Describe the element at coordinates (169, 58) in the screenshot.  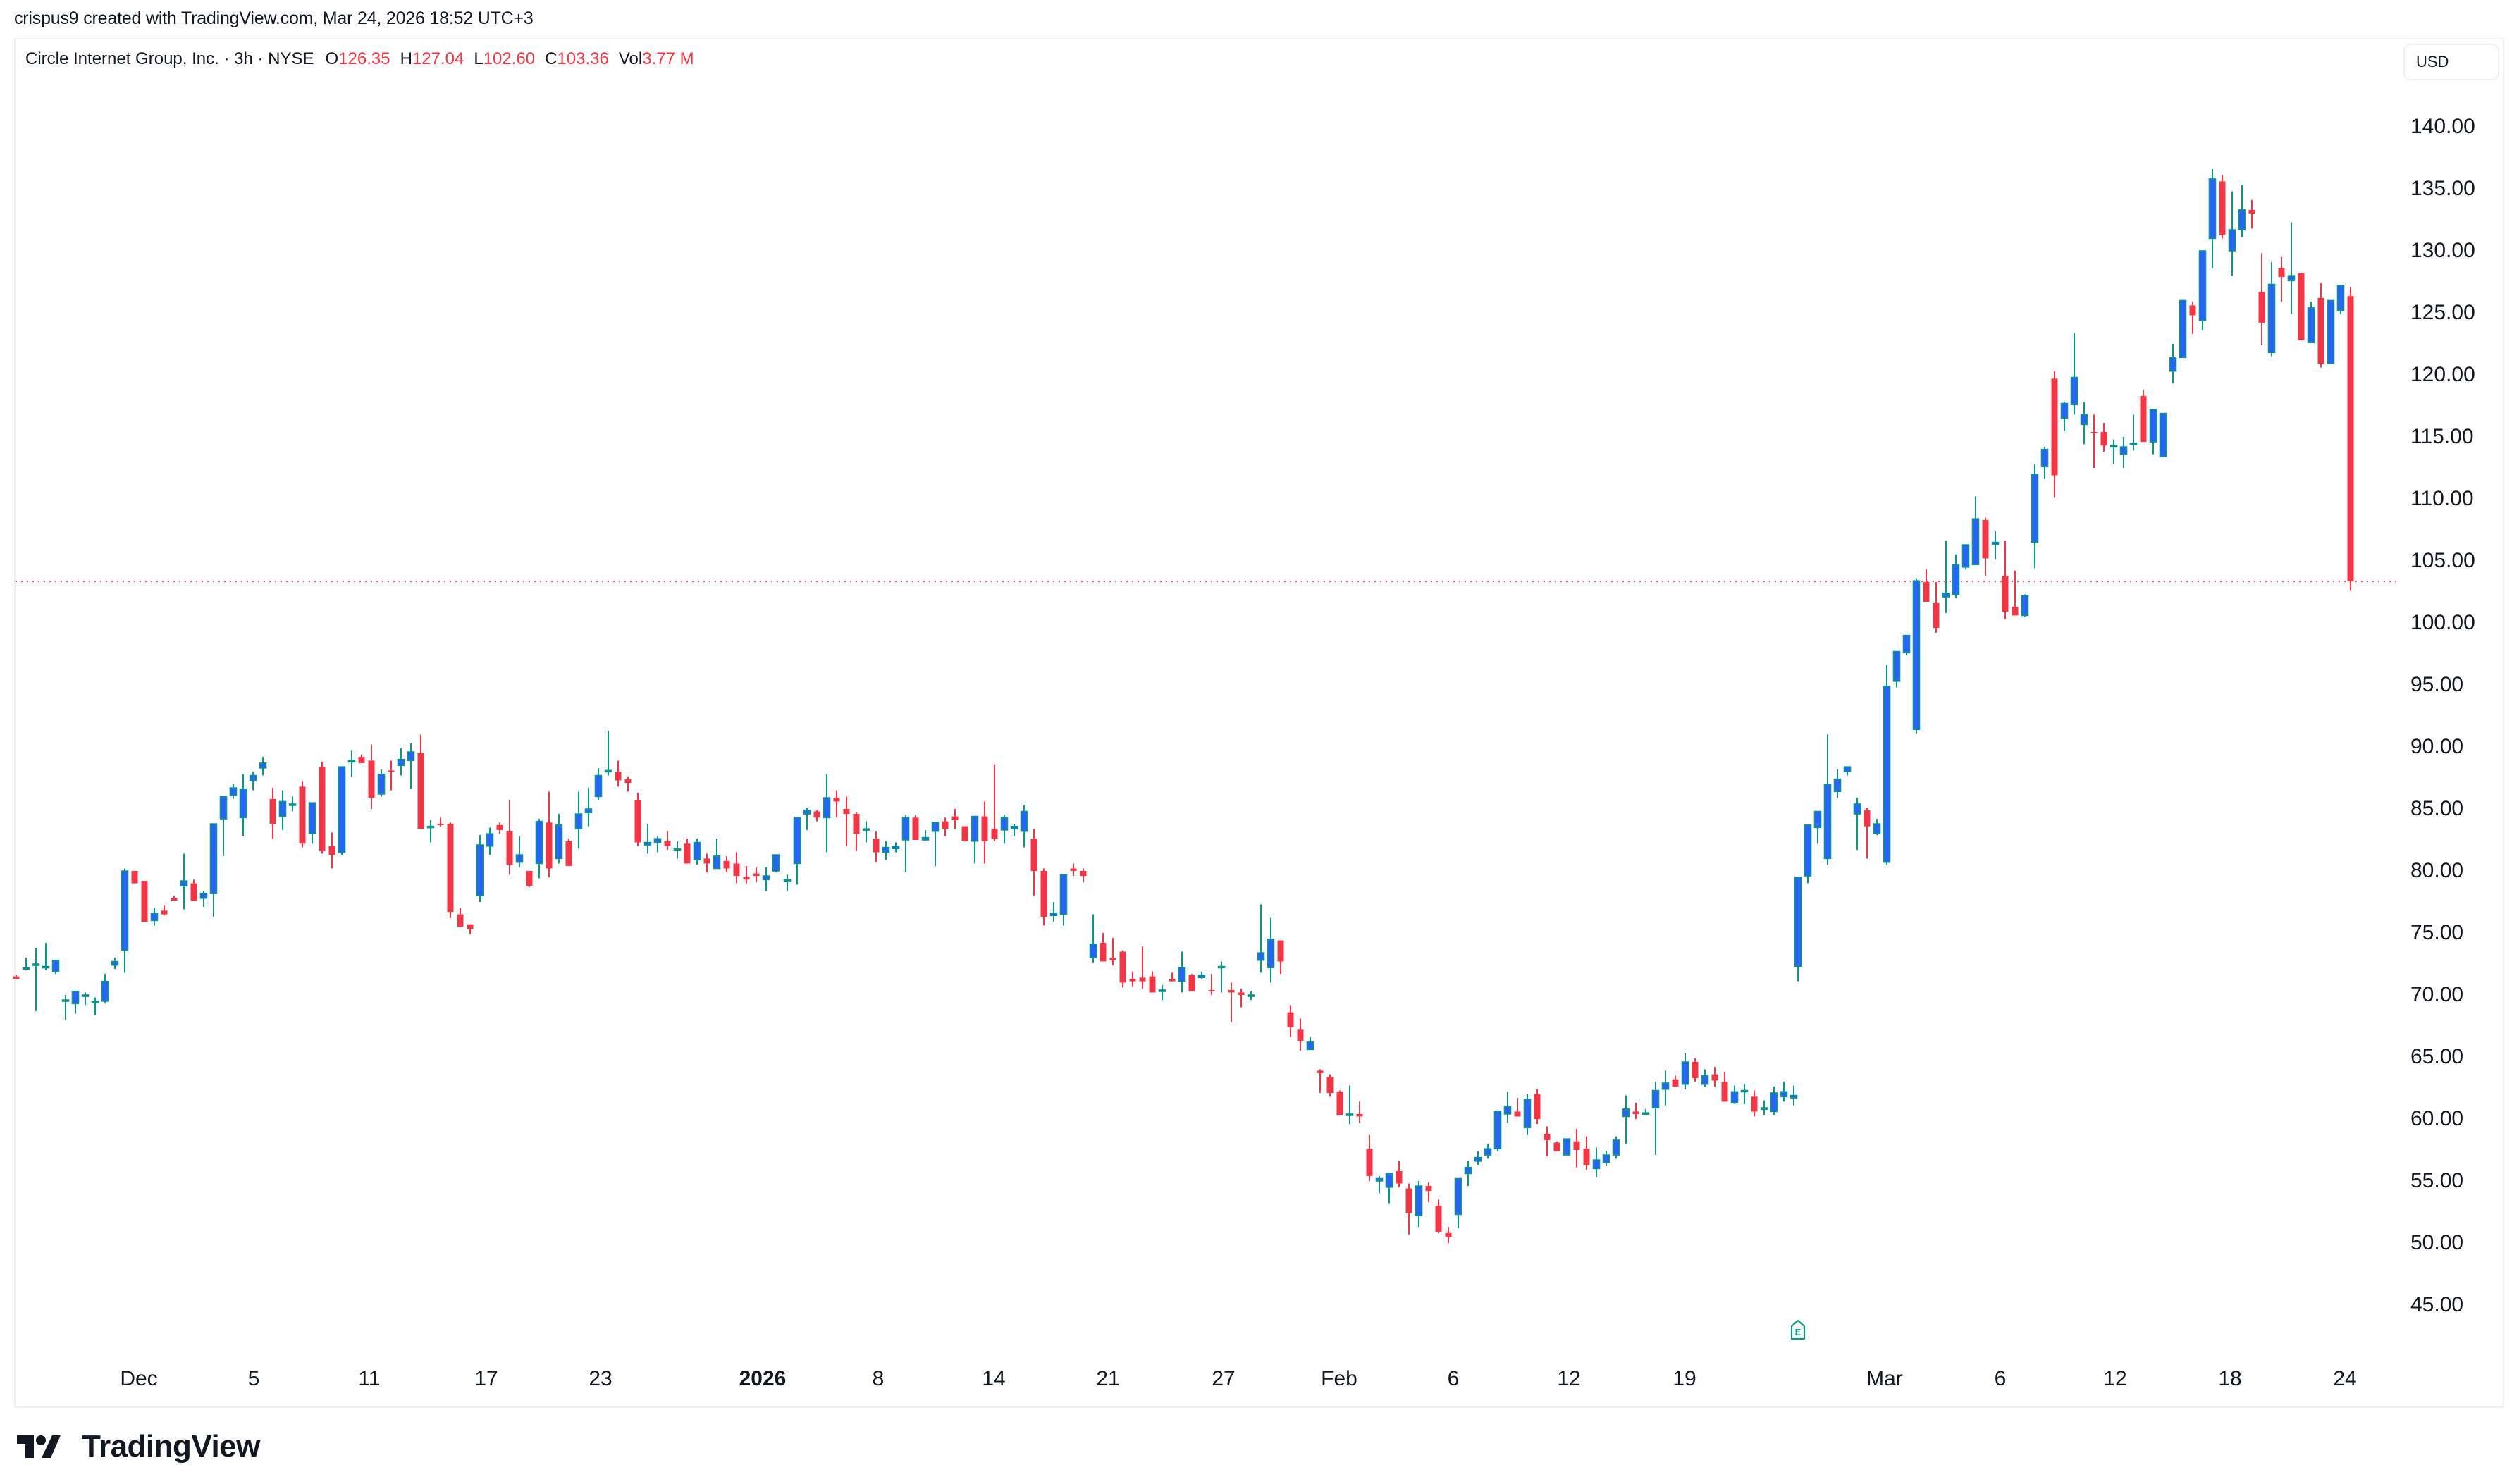
I see `symbol-info: Circle Internet Group, Inc. · 3h · NYSE` at that location.